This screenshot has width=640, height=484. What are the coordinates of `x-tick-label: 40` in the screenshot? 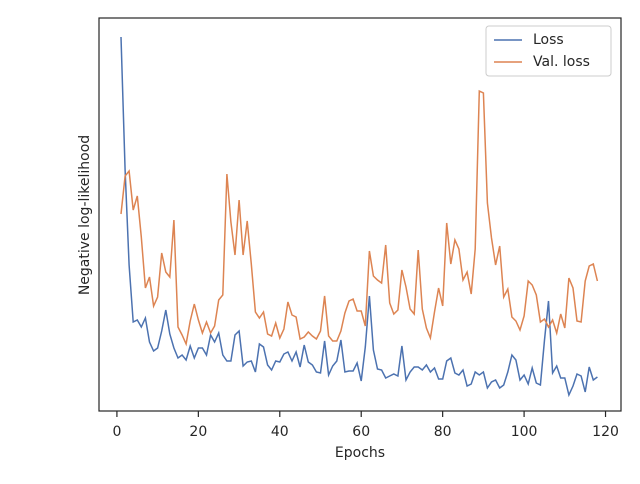 It's located at (280, 432).